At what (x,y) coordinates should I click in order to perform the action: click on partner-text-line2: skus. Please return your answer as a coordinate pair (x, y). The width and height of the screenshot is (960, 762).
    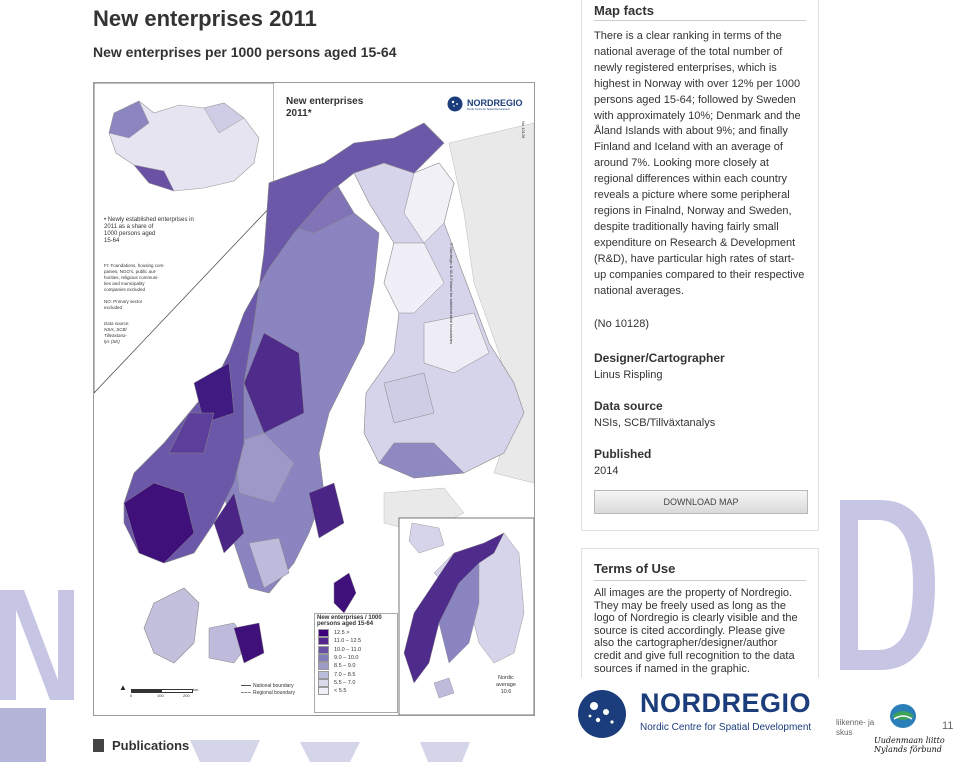
    Looking at the image, I should click on (844, 732).